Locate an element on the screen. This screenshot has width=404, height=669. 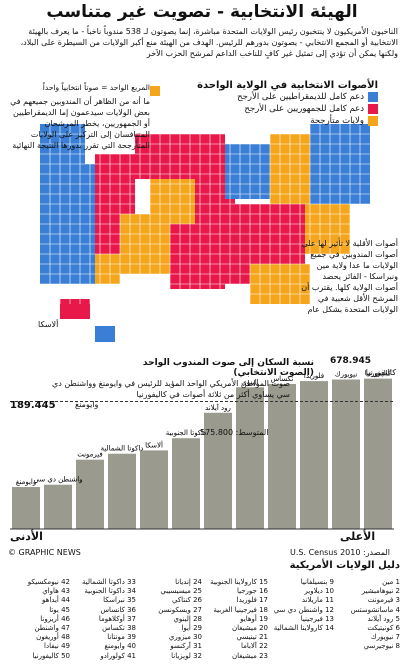
index-item: 47 واشنطن is located at coordinates (52, 628).